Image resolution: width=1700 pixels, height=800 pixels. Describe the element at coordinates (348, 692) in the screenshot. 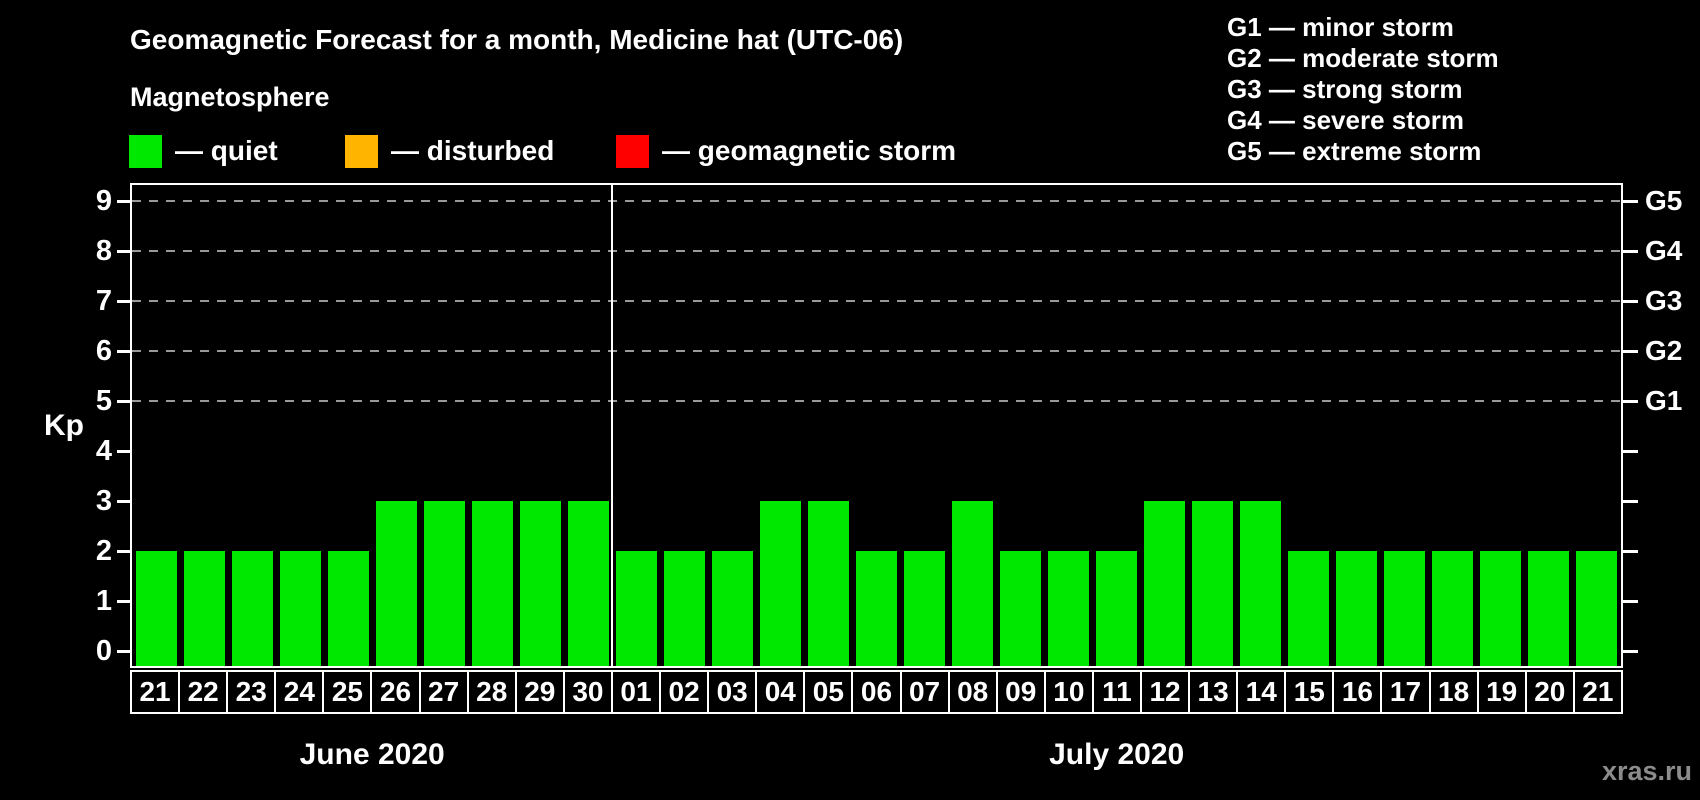

I see `day-cell: 25` at that location.